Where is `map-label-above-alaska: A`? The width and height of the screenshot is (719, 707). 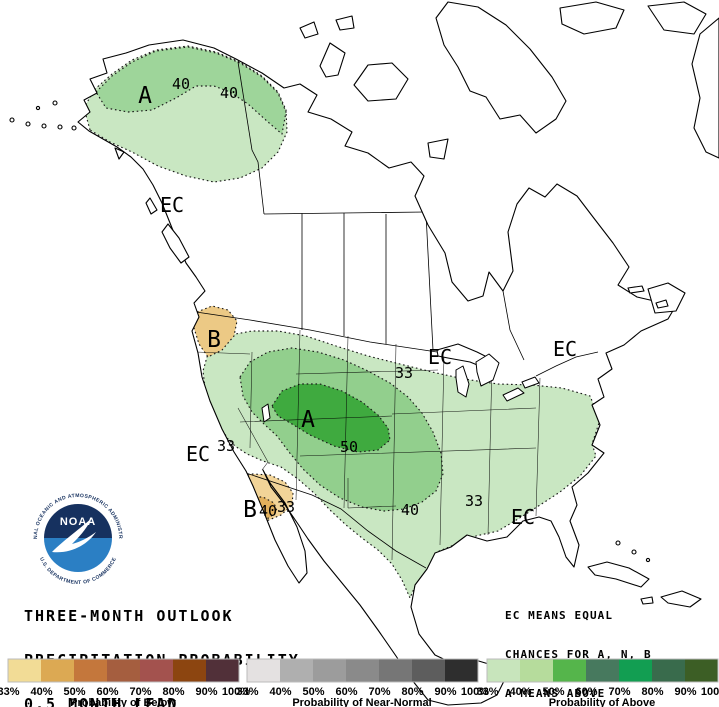
map-label-above-alaska: A is located at coordinates (145, 96).